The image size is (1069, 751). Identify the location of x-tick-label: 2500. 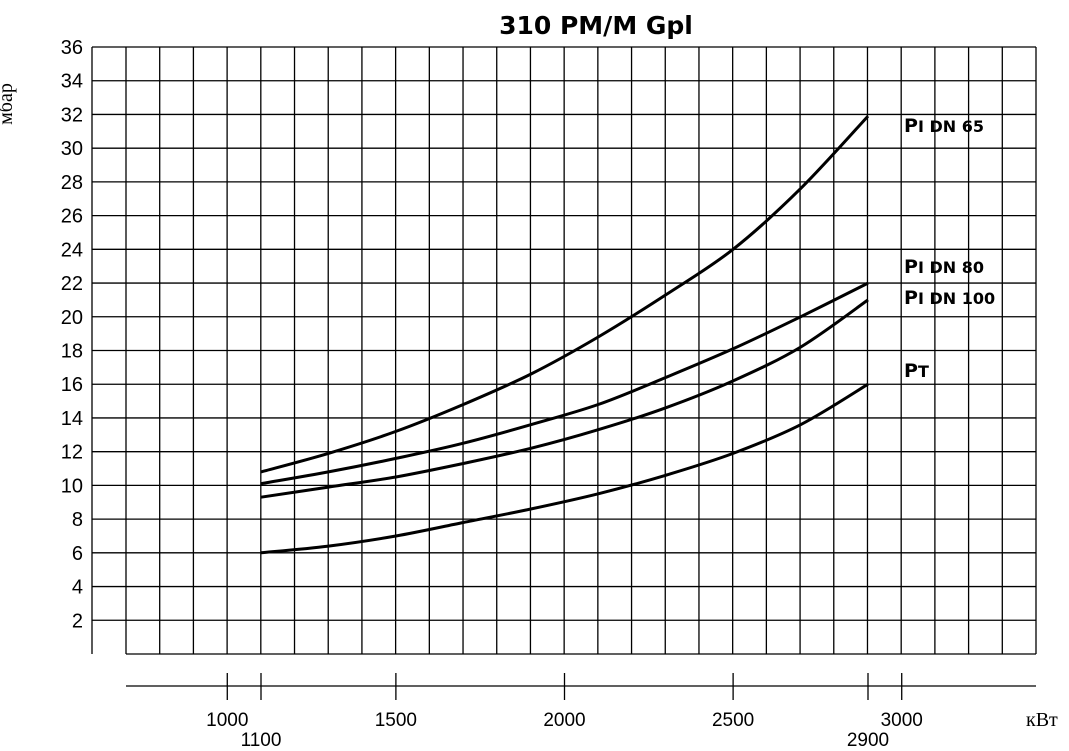
(733, 720).